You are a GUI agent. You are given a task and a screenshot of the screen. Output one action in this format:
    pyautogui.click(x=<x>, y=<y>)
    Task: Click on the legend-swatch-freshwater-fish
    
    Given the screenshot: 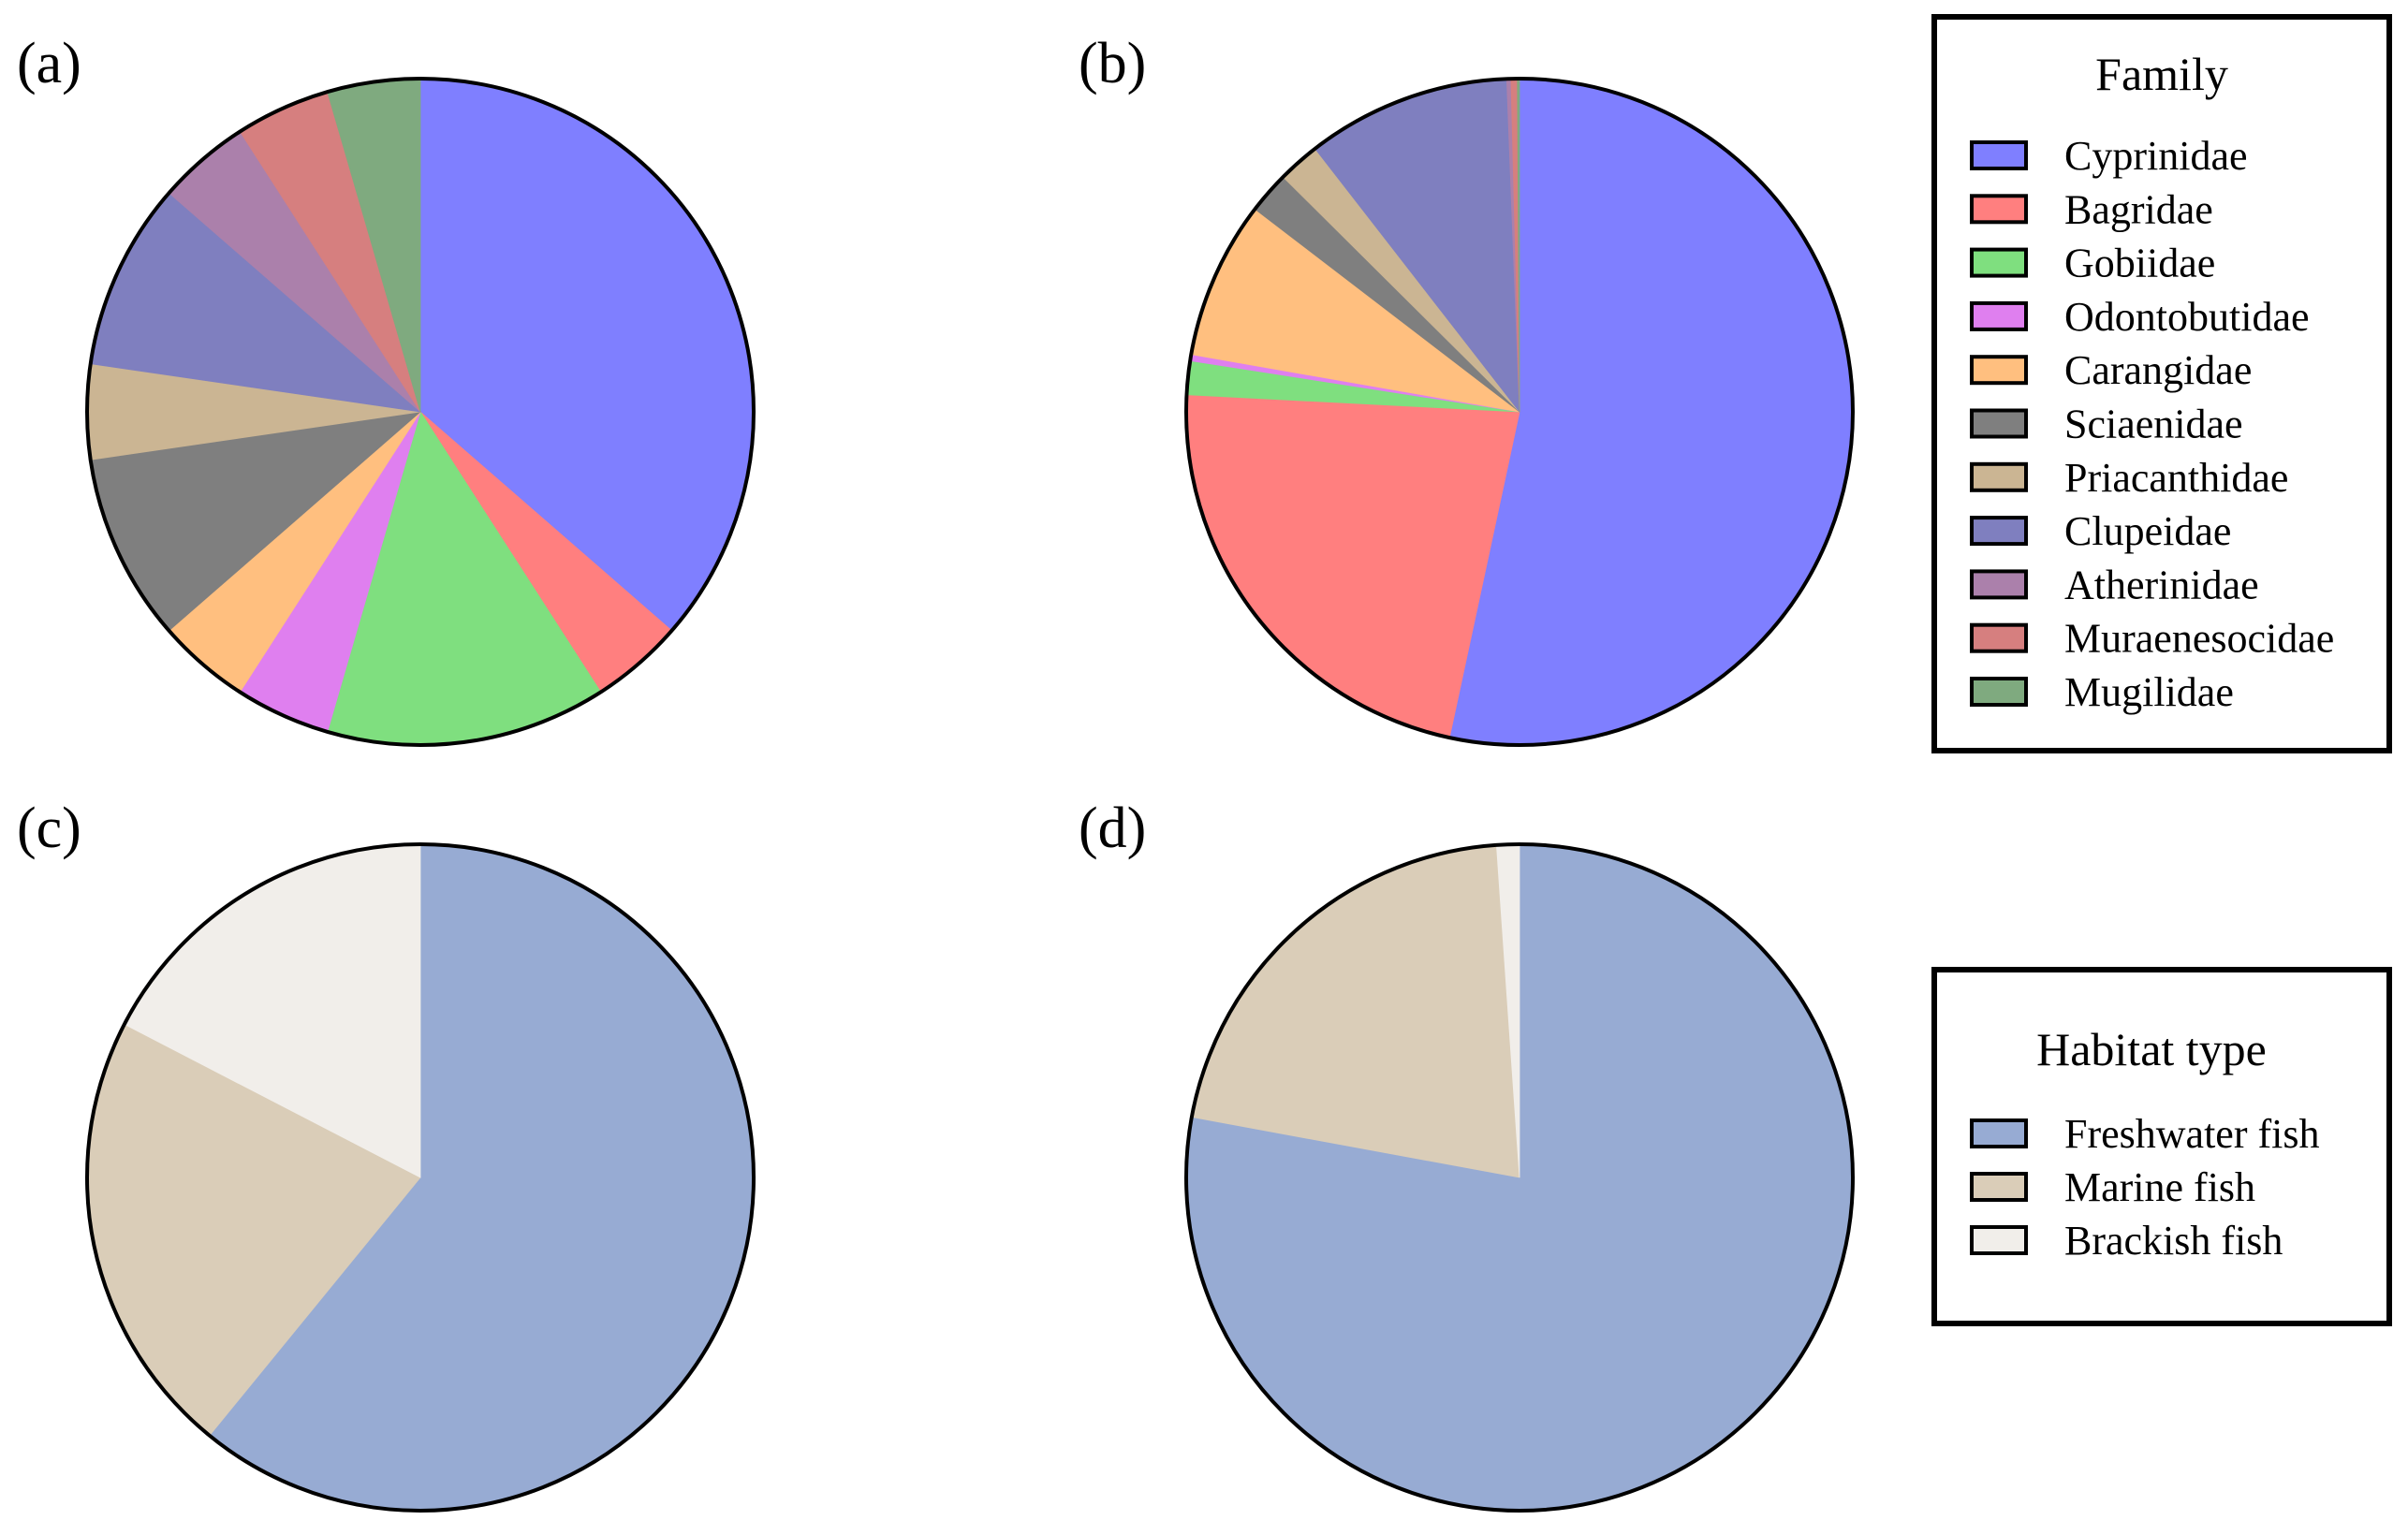 What is the action you would take?
    pyautogui.click(x=1999, y=1133)
    